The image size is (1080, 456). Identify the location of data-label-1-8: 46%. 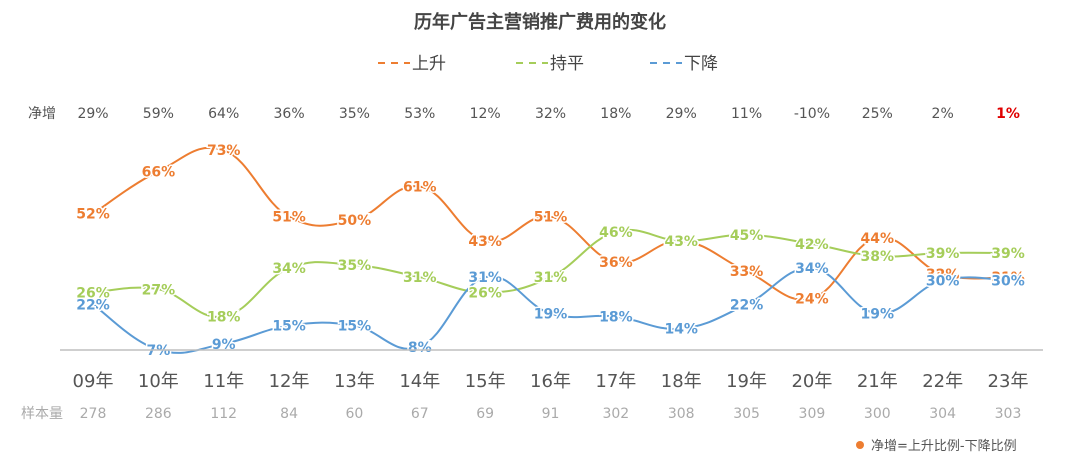
(616, 233).